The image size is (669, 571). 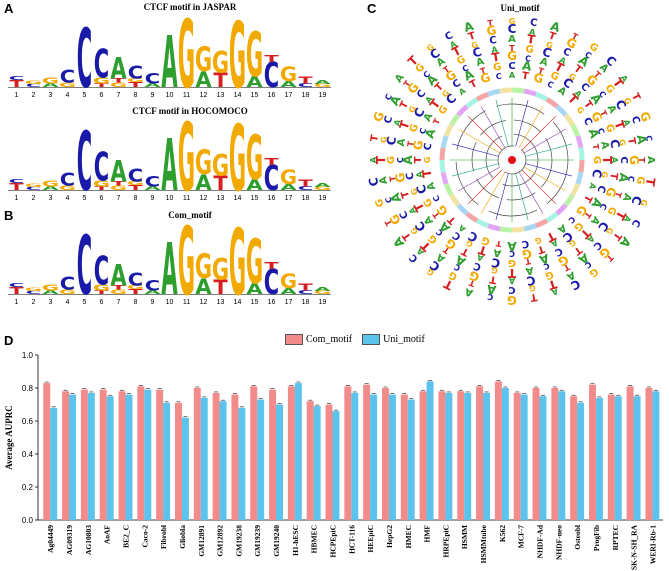 What do you see at coordinates (294, 339) in the screenshot?
I see `legend-com-swatch` at bounding box center [294, 339].